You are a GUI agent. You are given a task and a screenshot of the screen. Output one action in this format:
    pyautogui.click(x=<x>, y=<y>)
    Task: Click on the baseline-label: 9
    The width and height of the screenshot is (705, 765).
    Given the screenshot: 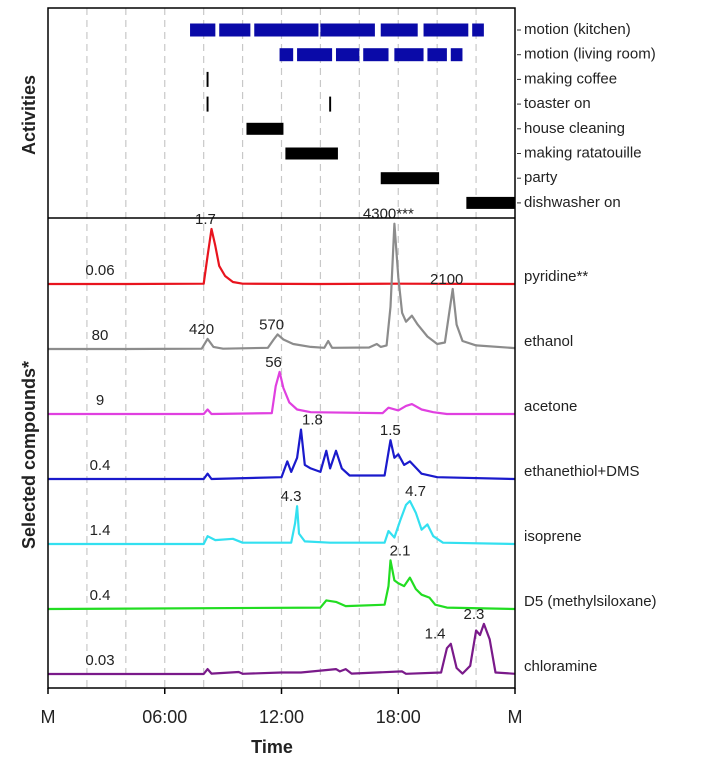 What is the action you would take?
    pyautogui.click(x=100, y=400)
    